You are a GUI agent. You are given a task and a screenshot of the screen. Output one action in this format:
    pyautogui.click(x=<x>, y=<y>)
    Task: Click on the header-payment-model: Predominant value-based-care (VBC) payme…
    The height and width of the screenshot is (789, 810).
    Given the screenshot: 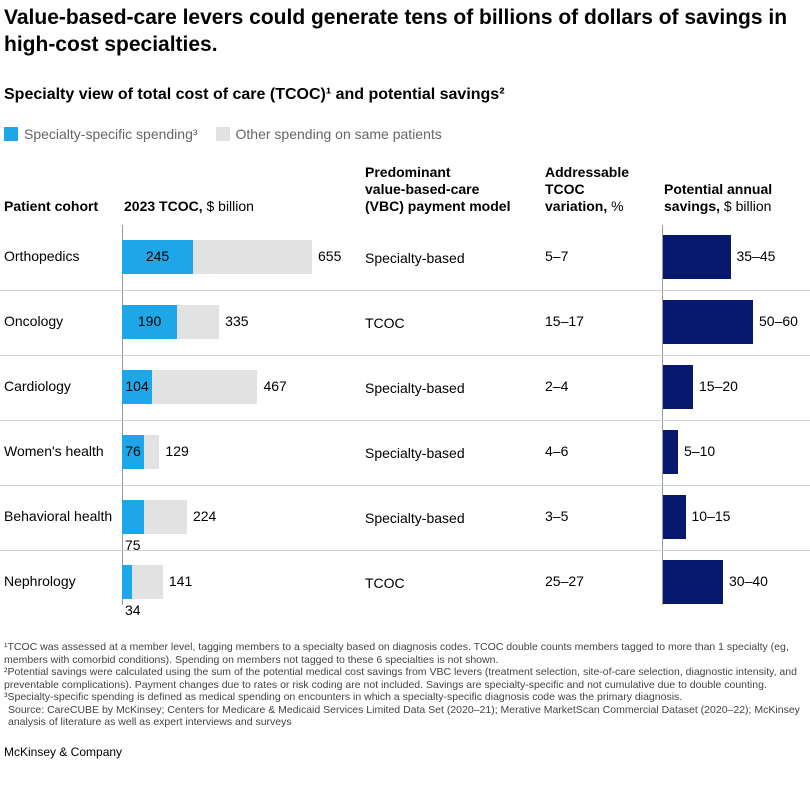 What is the action you would take?
    pyautogui.click(x=438, y=189)
    